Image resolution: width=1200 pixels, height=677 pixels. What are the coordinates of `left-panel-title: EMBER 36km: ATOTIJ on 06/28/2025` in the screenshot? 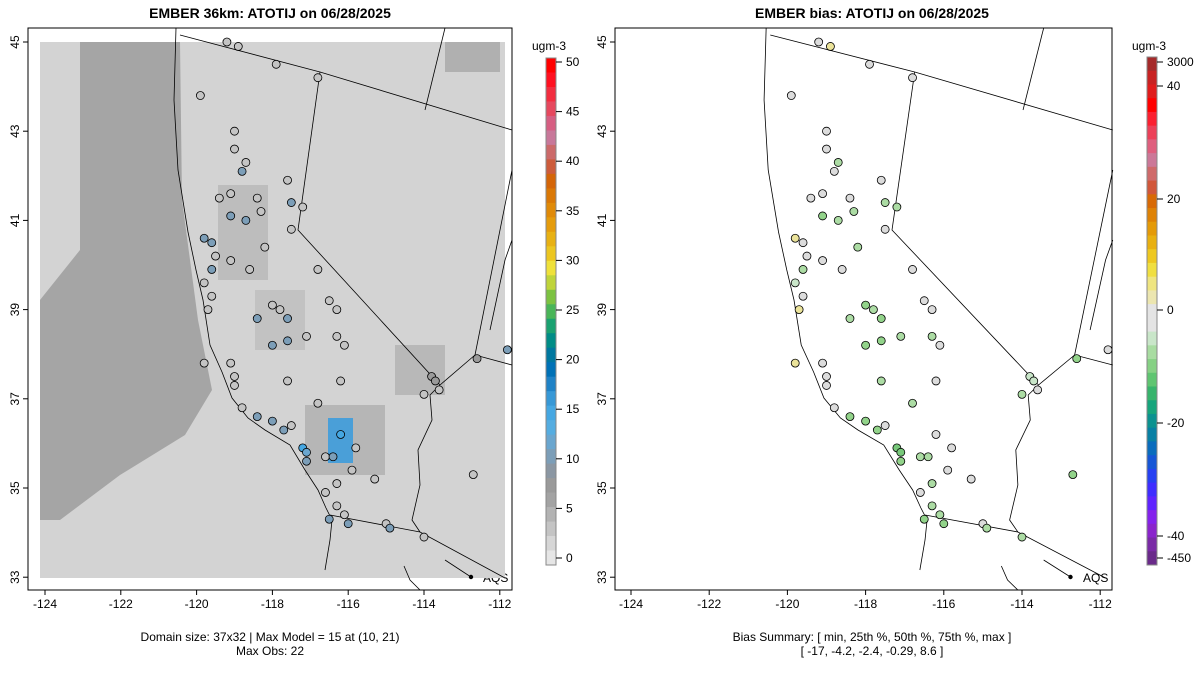 It's located at (270, 13).